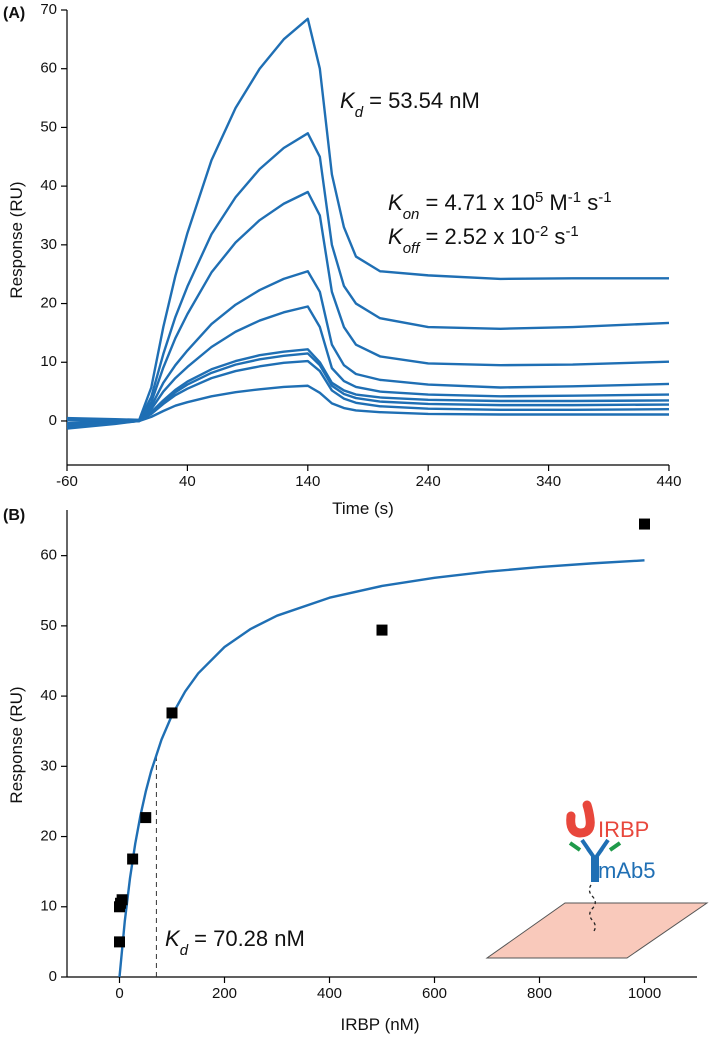 The image size is (709, 1045). Describe the element at coordinates (434, 993) in the screenshot. I see `x-tick-label: 600` at that location.